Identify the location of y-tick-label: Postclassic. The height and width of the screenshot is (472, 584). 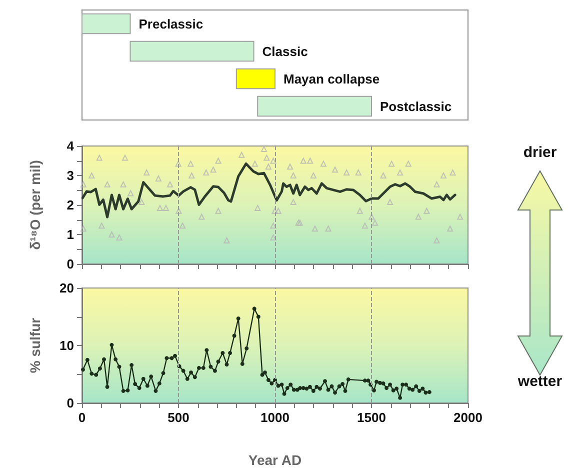
(416, 106).